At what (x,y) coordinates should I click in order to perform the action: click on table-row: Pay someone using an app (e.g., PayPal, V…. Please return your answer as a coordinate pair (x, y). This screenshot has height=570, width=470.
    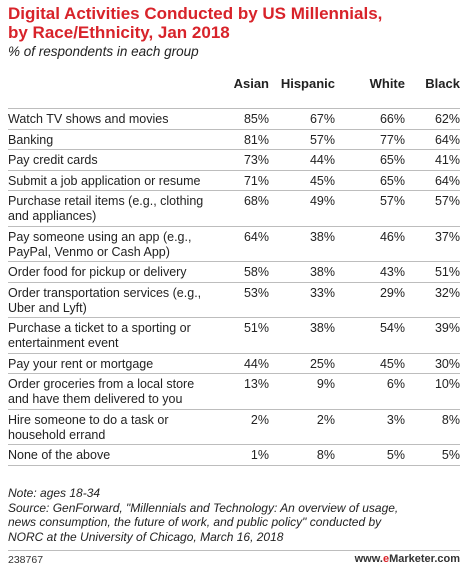
    Looking at the image, I should click on (234, 246).